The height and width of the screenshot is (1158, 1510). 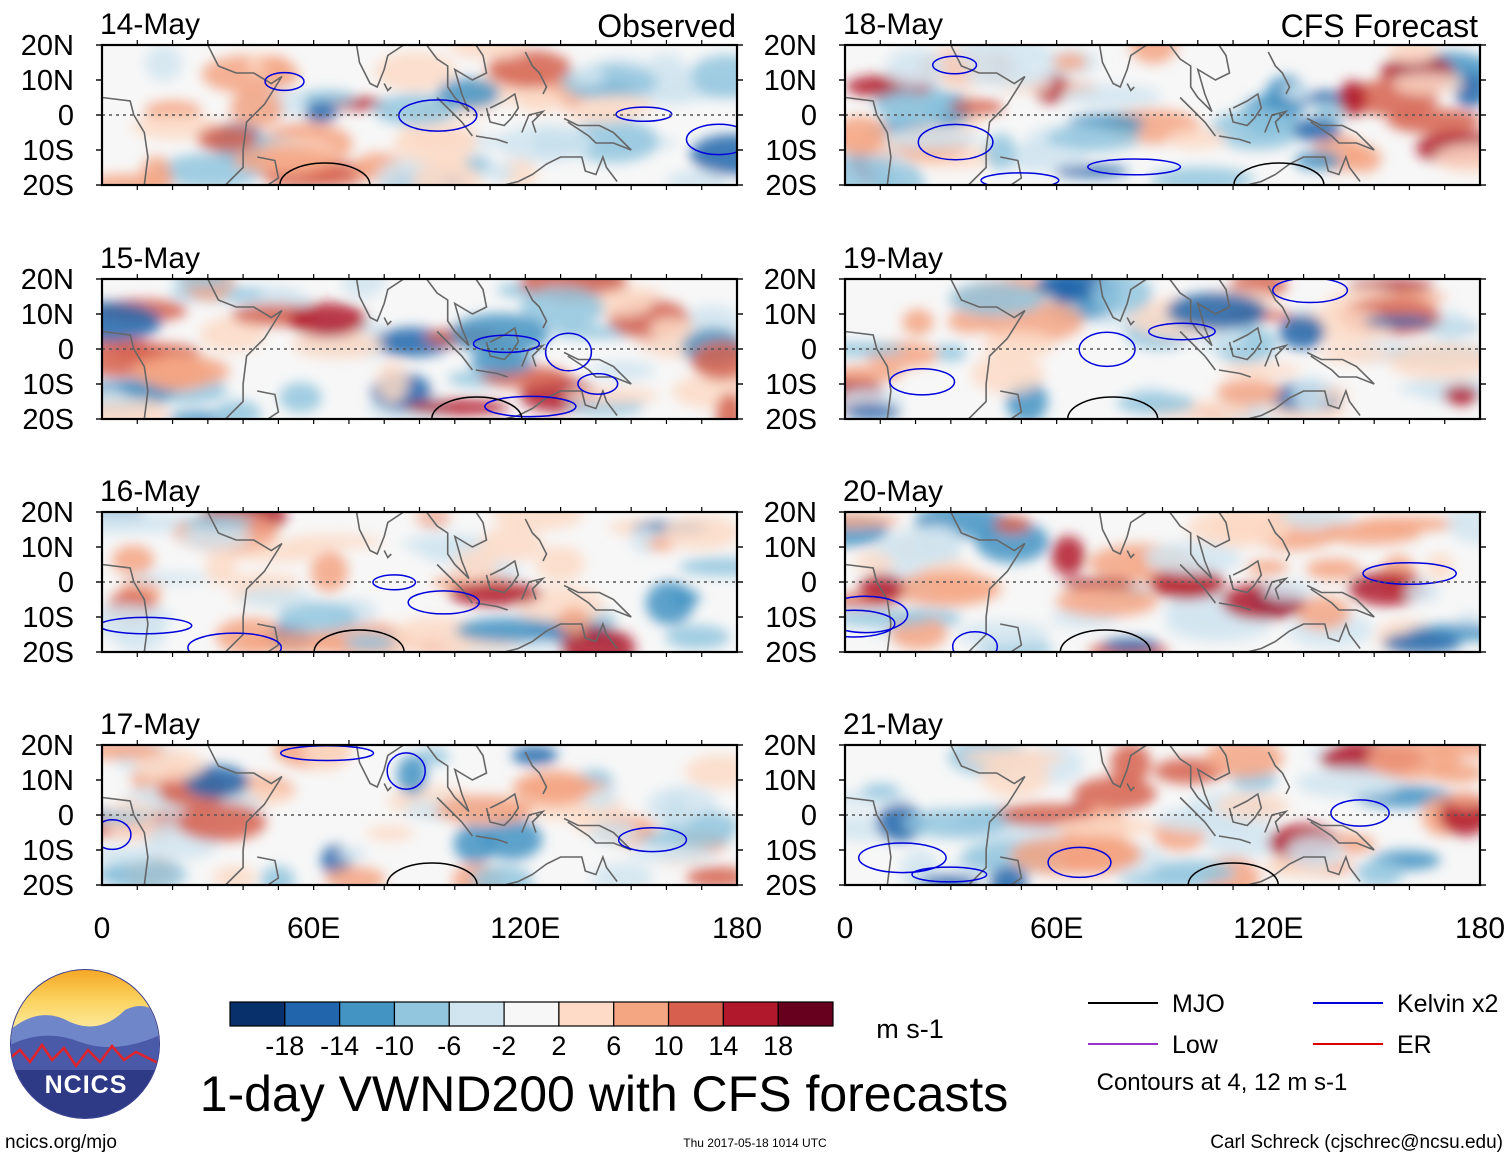 What do you see at coordinates (893, 724) in the screenshot?
I see `panel-date-label: 21-May` at bounding box center [893, 724].